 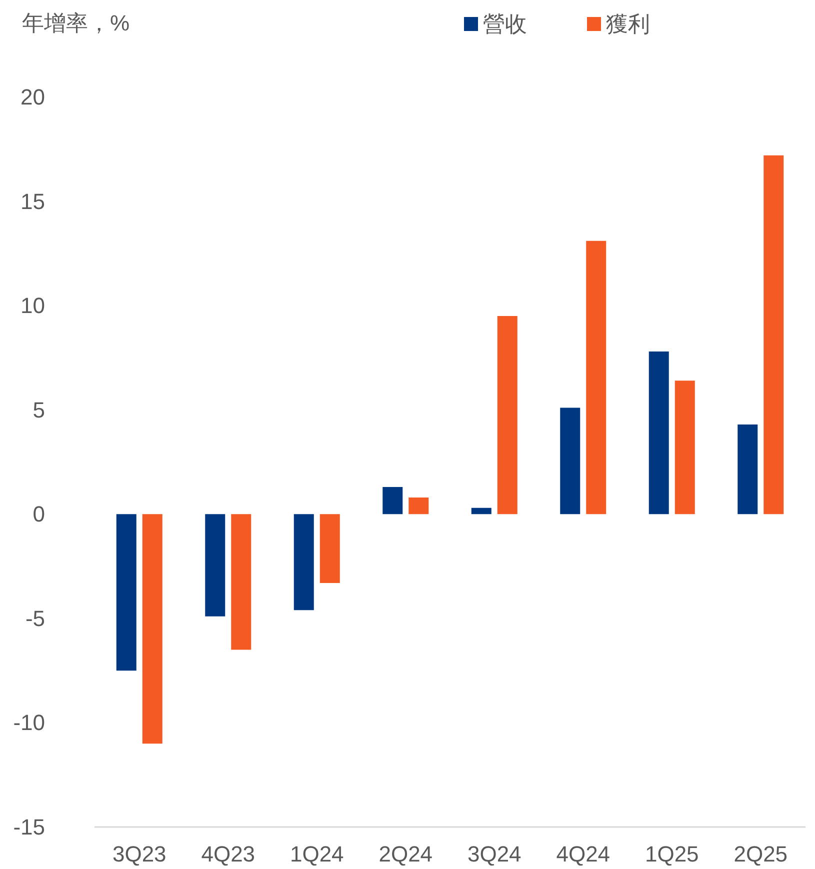 What do you see at coordinates (76, 23) in the screenshot?
I see `y-axis-title: 年增率，%` at bounding box center [76, 23].